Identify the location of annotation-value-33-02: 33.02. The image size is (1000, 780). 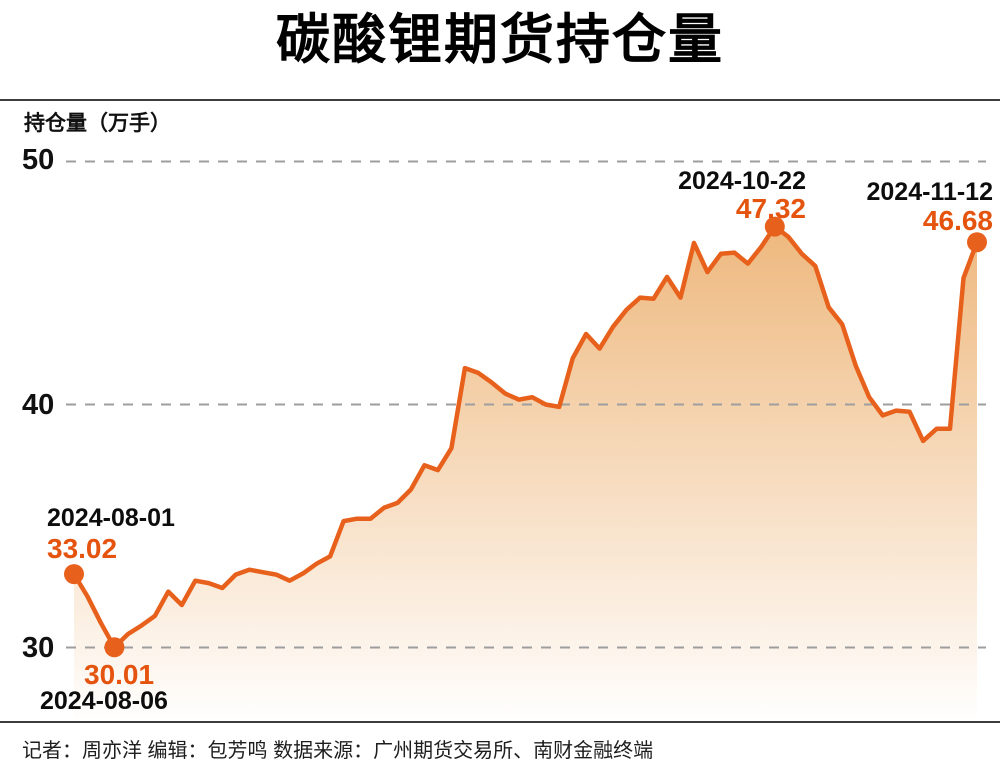
(82, 548).